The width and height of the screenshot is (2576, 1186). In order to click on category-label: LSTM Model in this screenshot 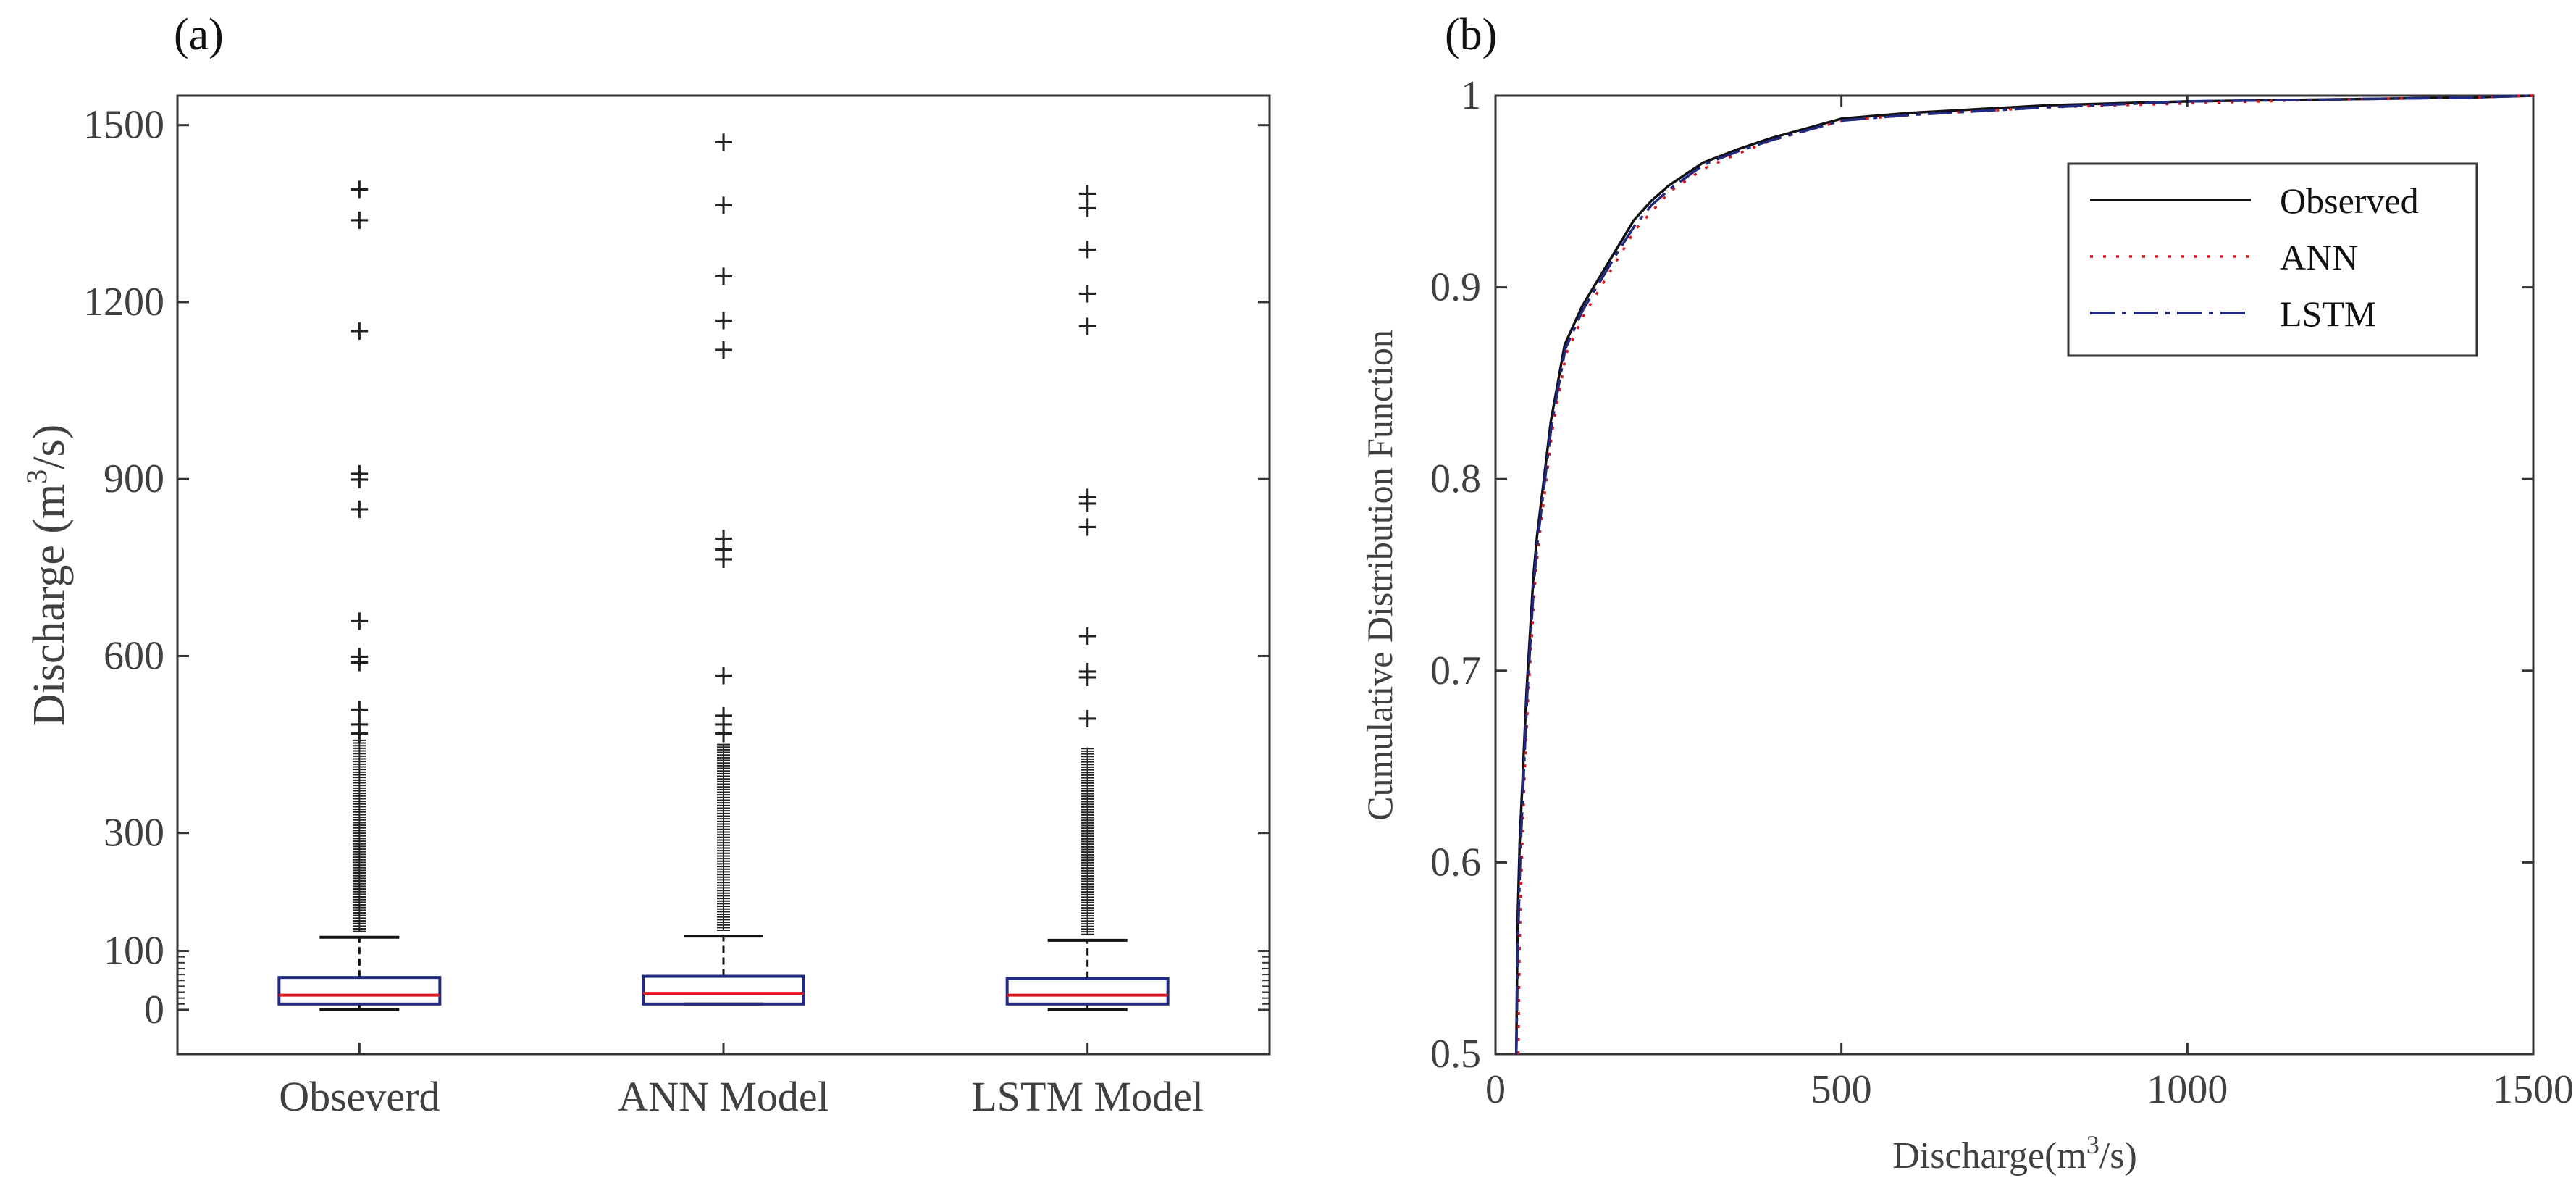, I will do `click(1087, 1097)`.